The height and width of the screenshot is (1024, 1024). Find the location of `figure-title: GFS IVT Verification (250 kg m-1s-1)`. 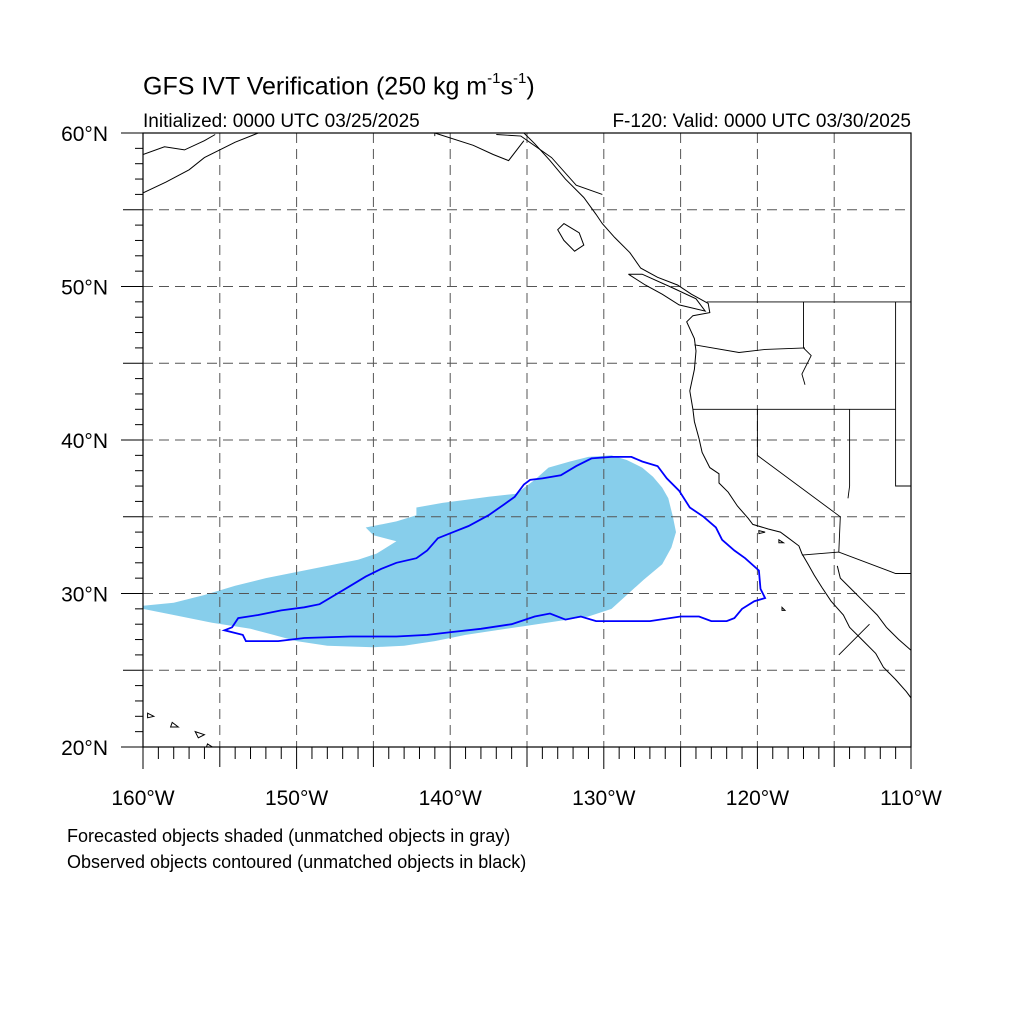

figure-title: GFS IVT Verification (250 kg m-1s-1) is located at coordinates (339, 85).